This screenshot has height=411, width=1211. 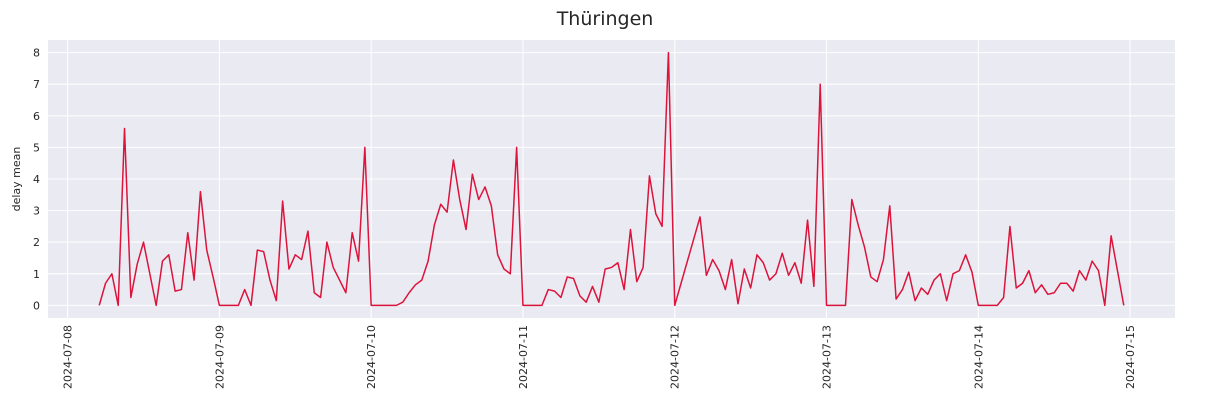 I want to click on y-tick-label: 4, so click(x=36, y=179).